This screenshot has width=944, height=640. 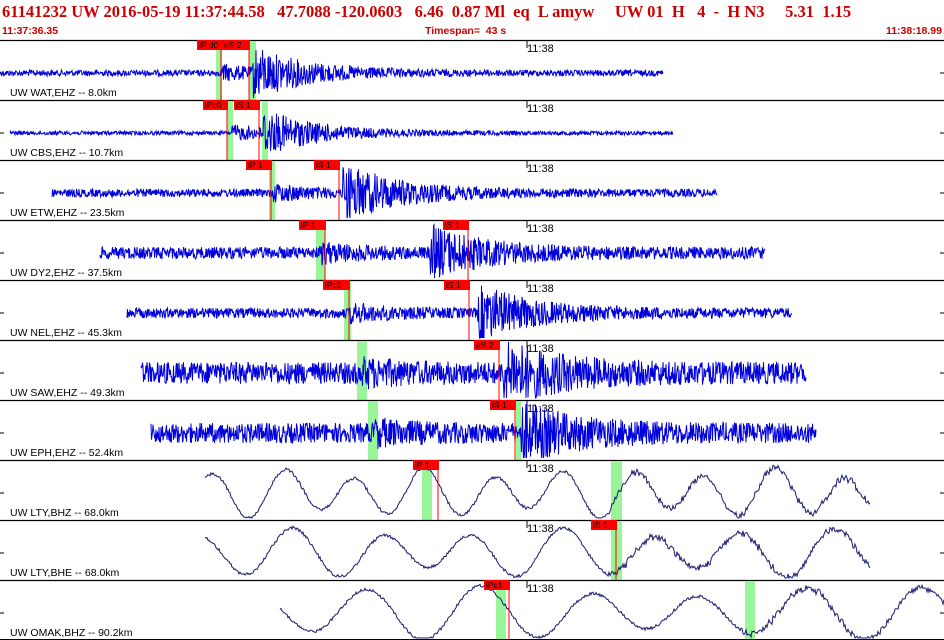 I want to click on station-label: UW WAT,EHZ -- 8.0km, so click(x=63, y=93).